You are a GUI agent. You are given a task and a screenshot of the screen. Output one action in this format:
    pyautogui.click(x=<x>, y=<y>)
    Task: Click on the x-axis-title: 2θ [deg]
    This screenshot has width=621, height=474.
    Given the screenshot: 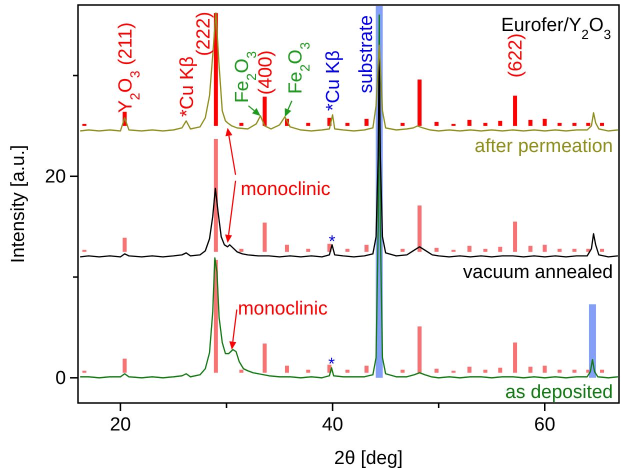 What is the action you would take?
    pyautogui.click(x=368, y=458)
    